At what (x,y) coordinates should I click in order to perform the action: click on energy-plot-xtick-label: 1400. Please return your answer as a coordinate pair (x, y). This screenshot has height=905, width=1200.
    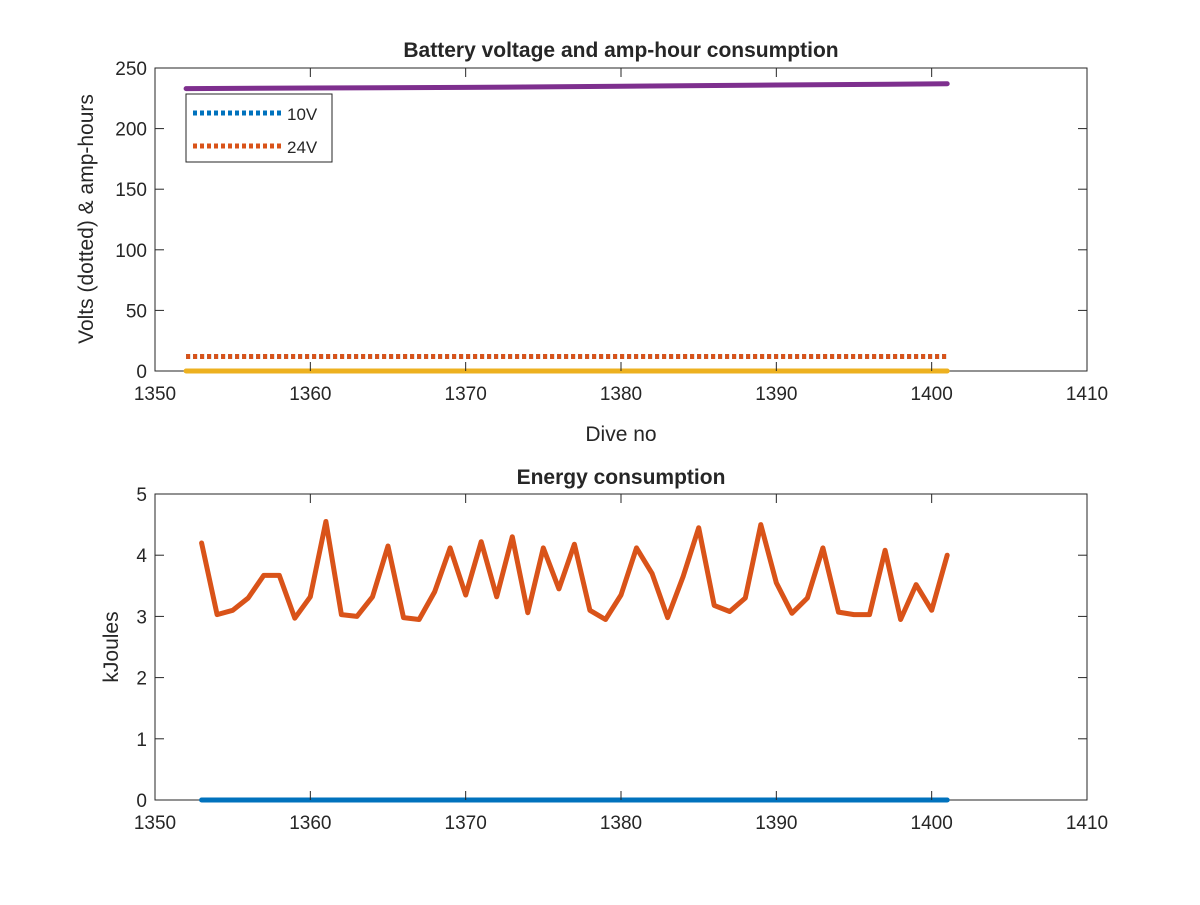
    Looking at the image, I should click on (932, 823).